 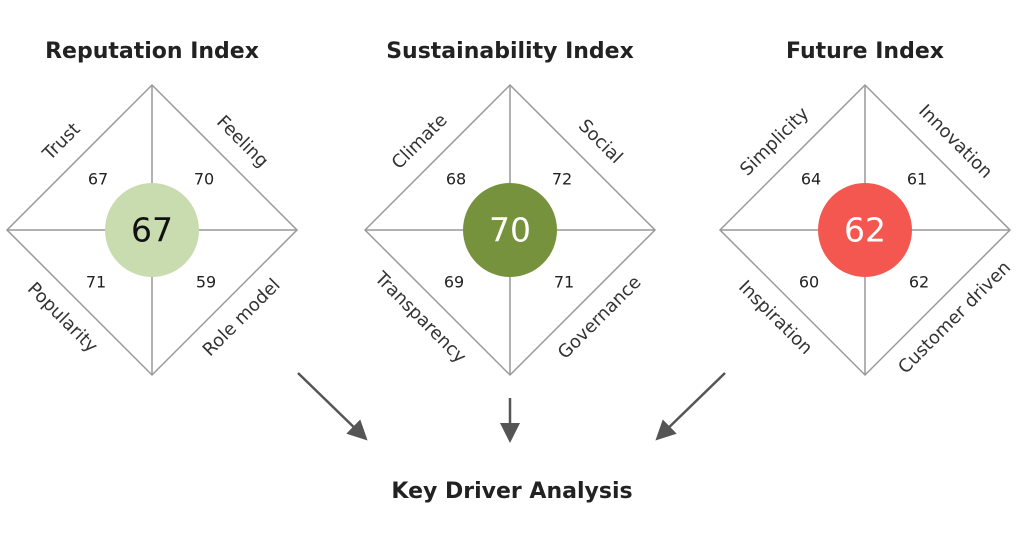 I want to click on score: 70, so click(x=510, y=230).